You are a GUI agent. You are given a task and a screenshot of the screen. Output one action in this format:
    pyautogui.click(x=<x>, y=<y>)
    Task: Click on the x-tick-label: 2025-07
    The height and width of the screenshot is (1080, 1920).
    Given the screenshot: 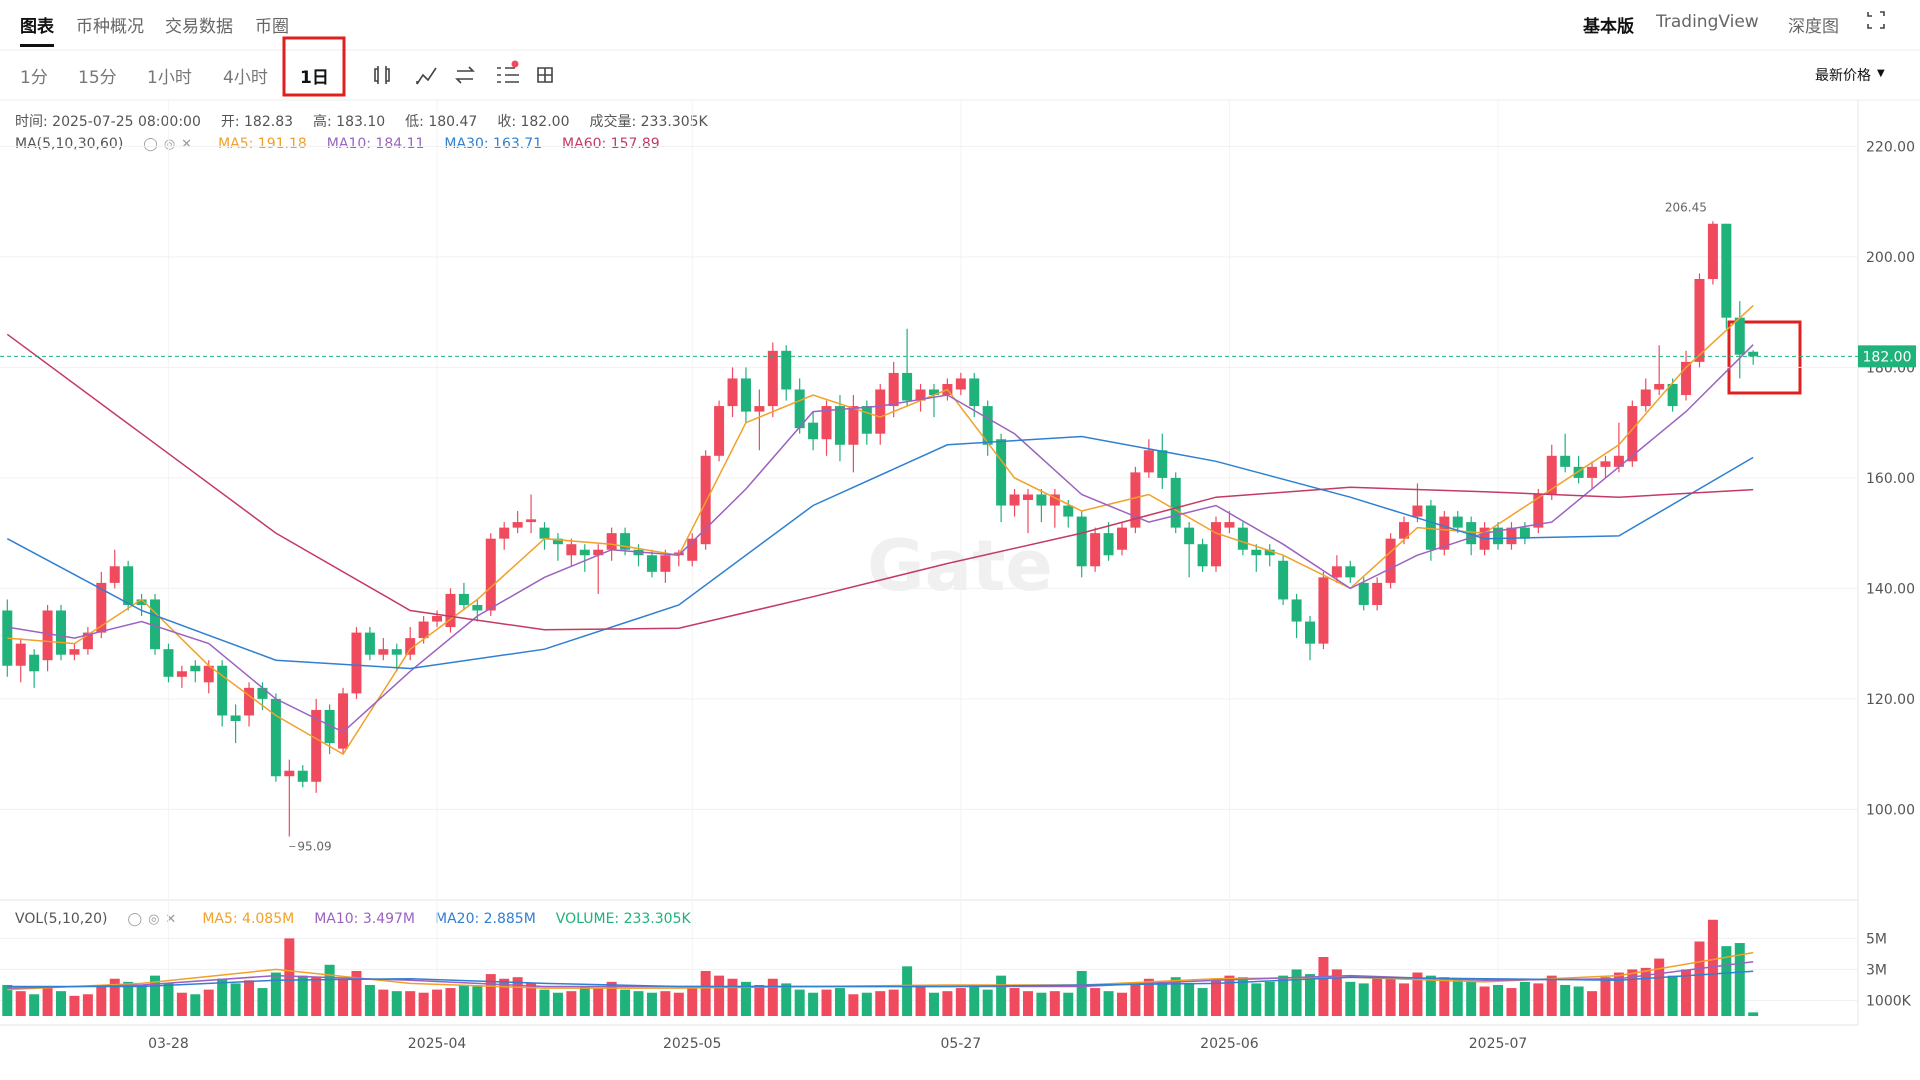 What is the action you would take?
    pyautogui.click(x=1498, y=1044)
    